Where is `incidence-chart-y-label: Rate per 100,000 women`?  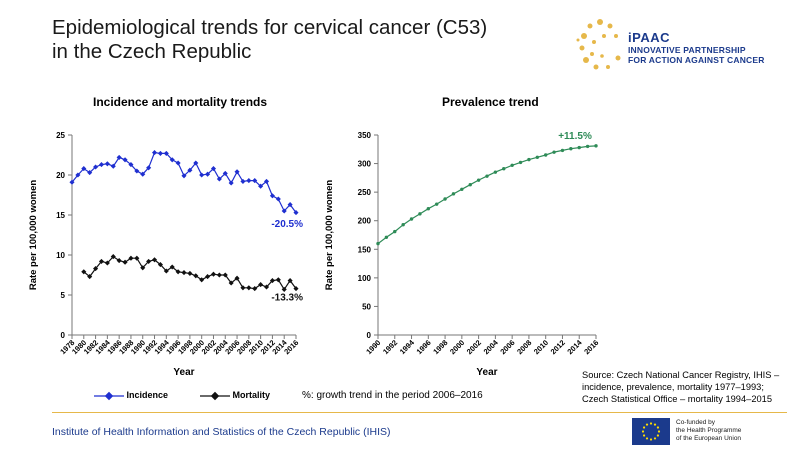
incidence-chart-y-label: Rate per 100,000 women is located at coordinates (33, 235).